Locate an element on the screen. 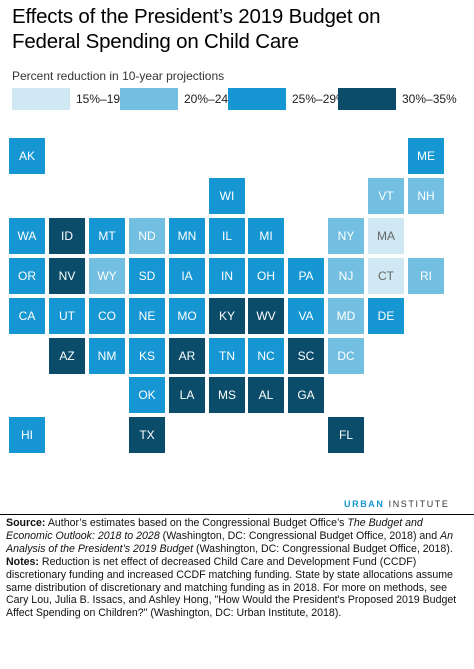 The image size is (474, 669). state-tile-al: AL is located at coordinates (266, 395).